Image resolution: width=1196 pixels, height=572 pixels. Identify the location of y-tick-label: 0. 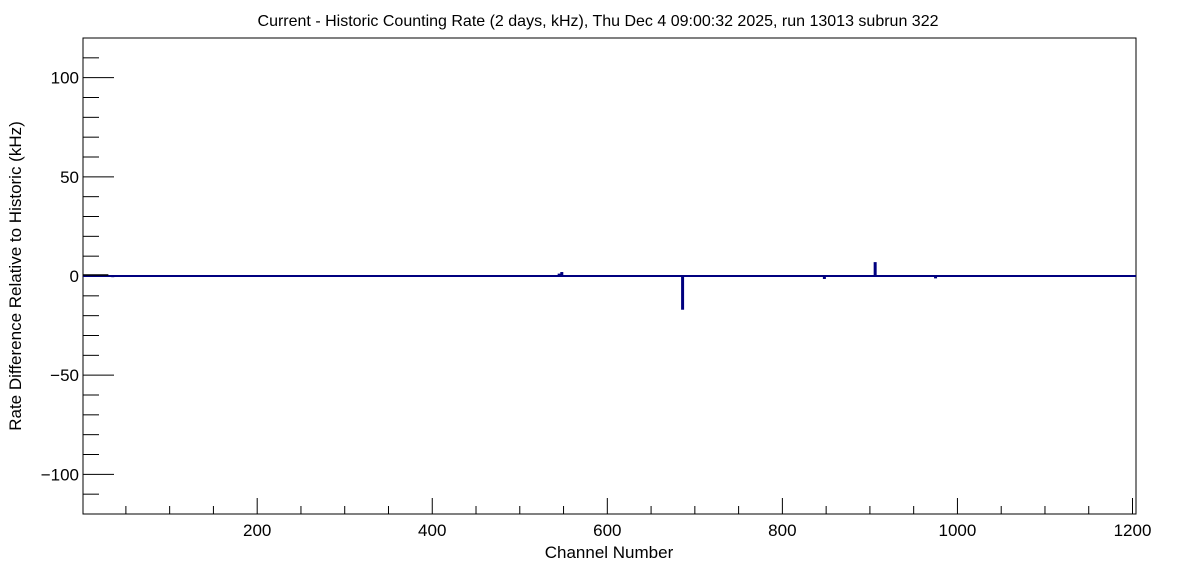
(74, 276).